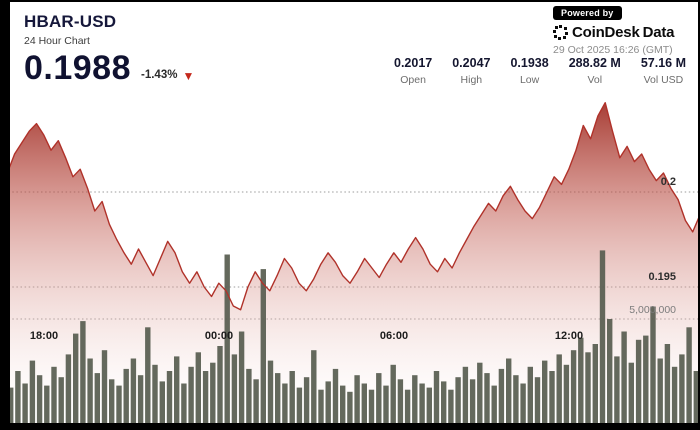 This screenshot has height=430, width=700. Describe the element at coordinates (613, 50) in the screenshot. I see `timestamp: 29 Oct 2025 16:26 (GMT)` at that location.